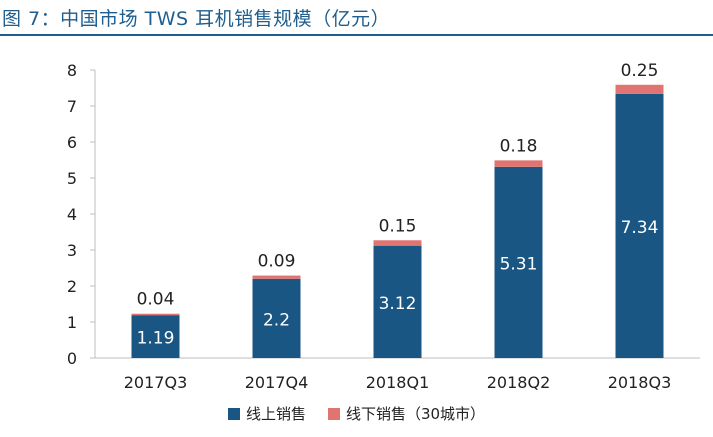 The image size is (713, 437). Describe the element at coordinates (519, 146) in the screenshot. I see `data-label-offline: 0.18` at that location.